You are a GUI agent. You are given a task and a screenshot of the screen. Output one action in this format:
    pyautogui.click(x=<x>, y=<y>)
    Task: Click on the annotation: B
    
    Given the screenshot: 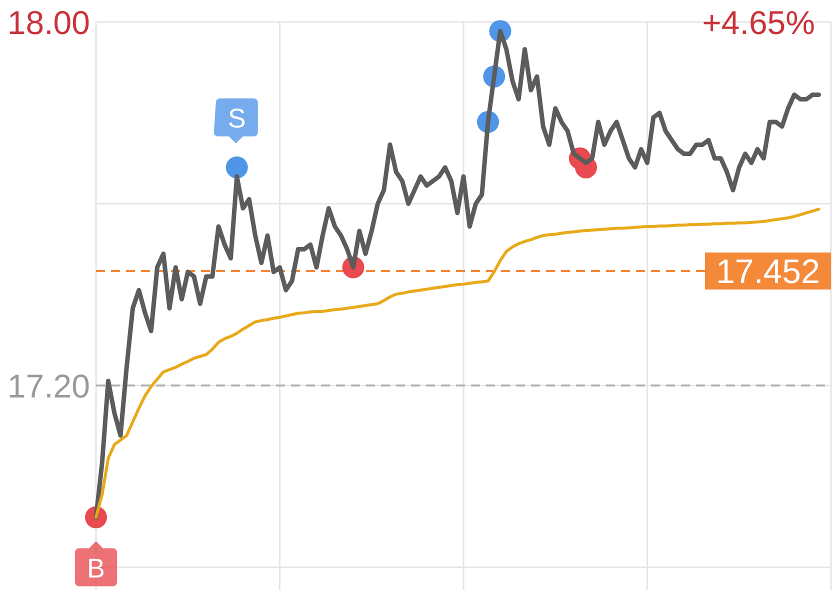 What is the action you would take?
    pyautogui.click(x=96, y=568)
    